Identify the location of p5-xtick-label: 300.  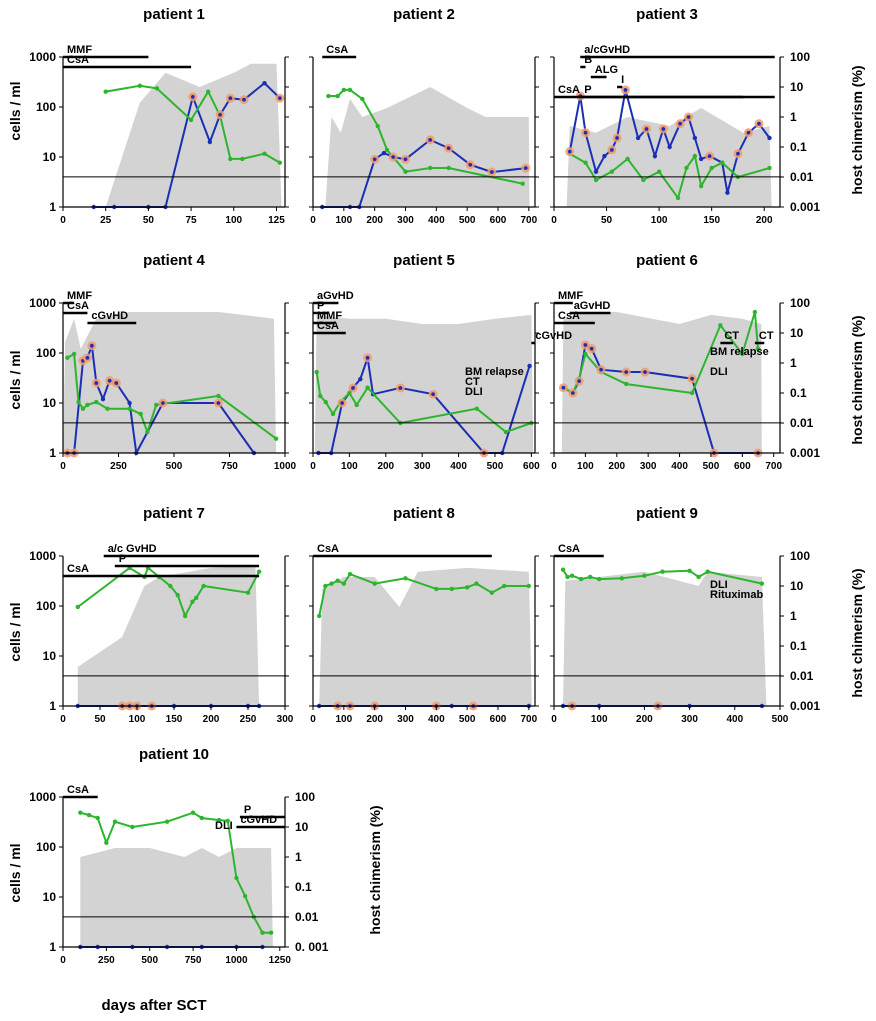
(422, 466).